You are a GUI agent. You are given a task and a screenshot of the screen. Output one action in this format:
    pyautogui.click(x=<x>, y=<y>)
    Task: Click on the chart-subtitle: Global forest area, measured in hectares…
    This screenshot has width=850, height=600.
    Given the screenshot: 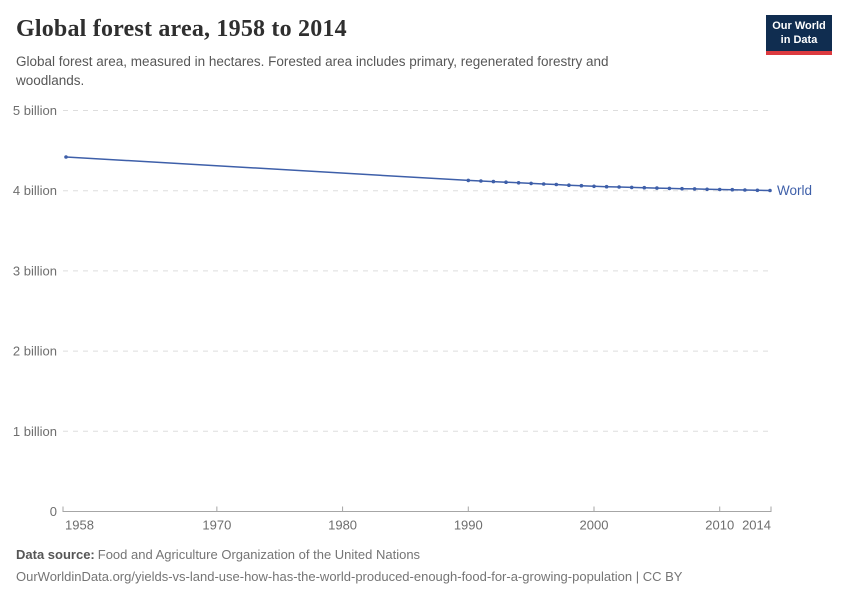 What is the action you would take?
    pyautogui.click(x=312, y=71)
    